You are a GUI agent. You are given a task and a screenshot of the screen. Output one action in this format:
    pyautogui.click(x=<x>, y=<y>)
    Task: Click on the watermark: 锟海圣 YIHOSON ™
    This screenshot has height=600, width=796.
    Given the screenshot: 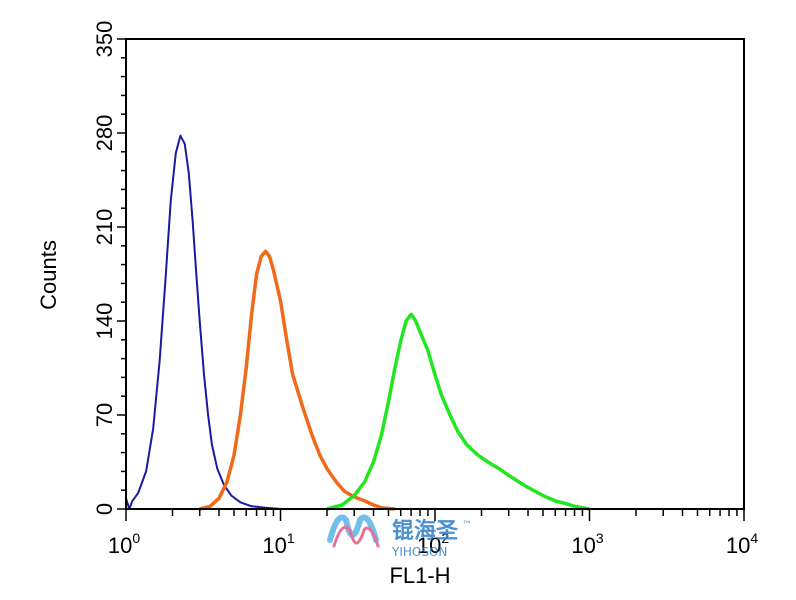 What is the action you would take?
    pyautogui.click(x=399, y=536)
    